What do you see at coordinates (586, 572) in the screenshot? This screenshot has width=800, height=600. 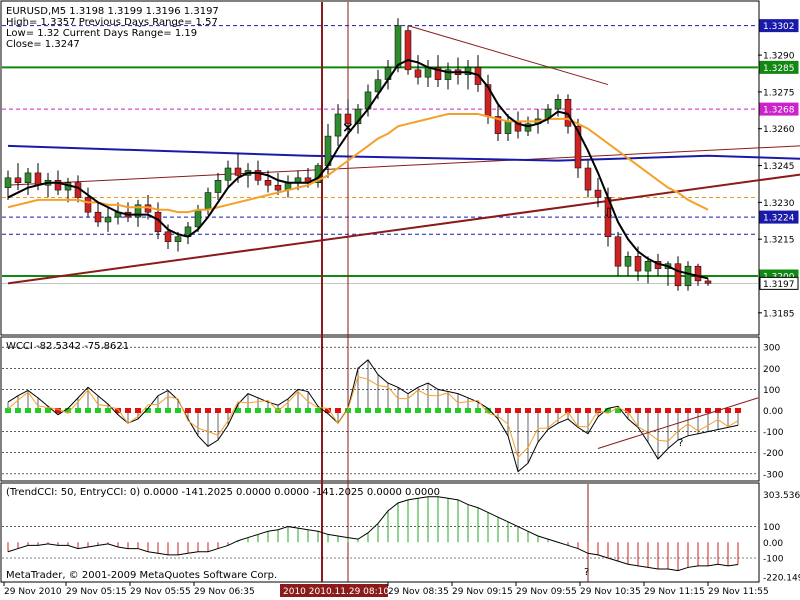 I see `trendcci-annotation: ?` at bounding box center [586, 572].